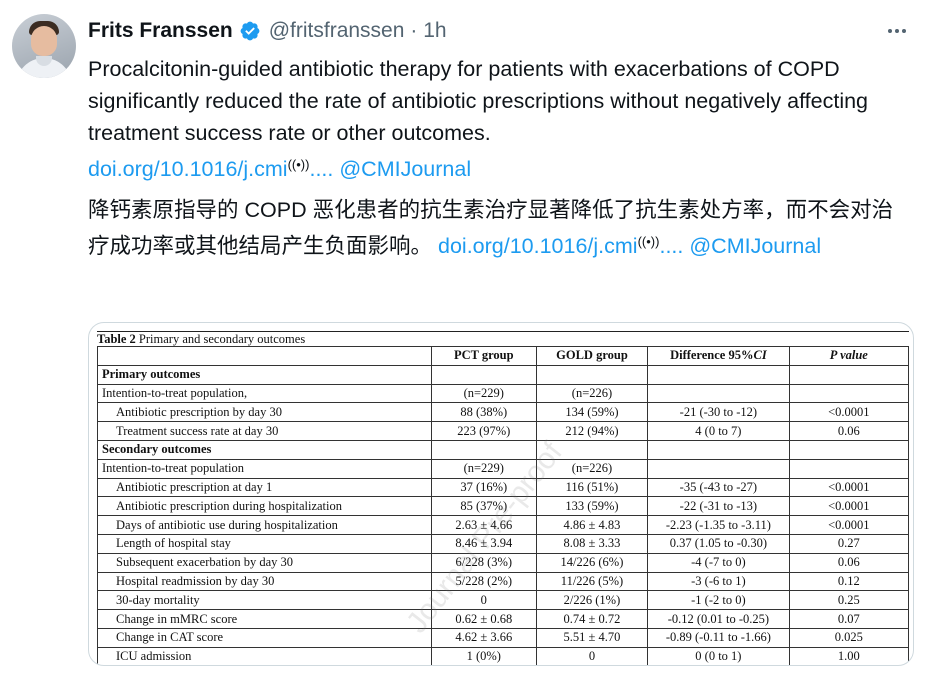 This screenshot has height=674, width=928. Describe the element at coordinates (483, 562) in the screenshot. I see `table-cell: 6/228 (3%)` at that location.